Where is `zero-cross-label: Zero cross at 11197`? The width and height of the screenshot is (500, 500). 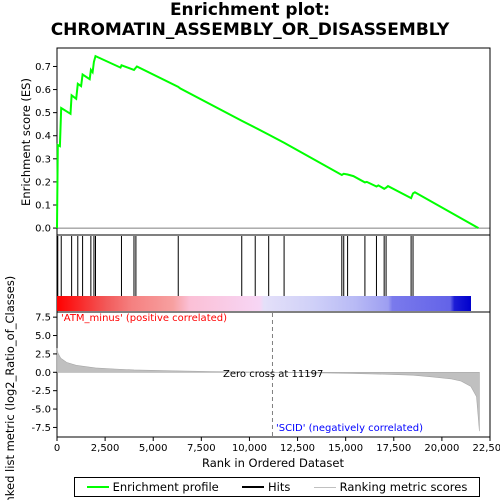
zero-cross-label: Zero cross at 11197 is located at coordinates (273, 374).